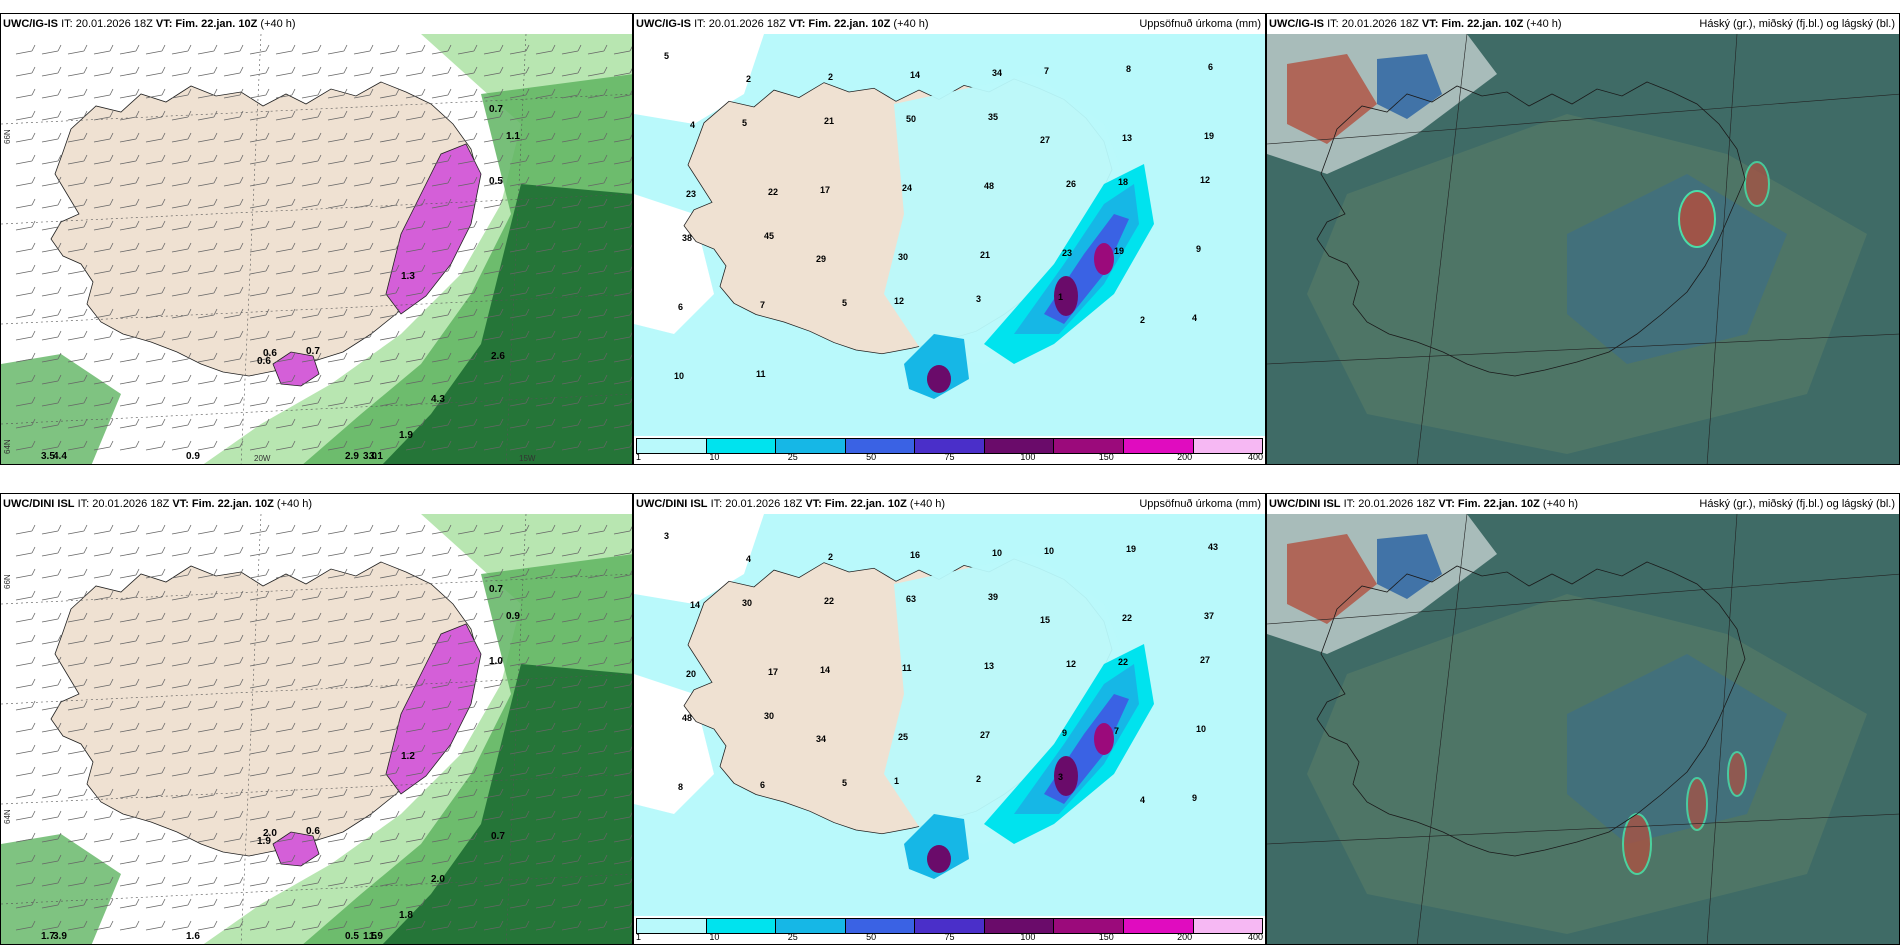 Image resolution: width=1900 pixels, height=950 pixels. What do you see at coordinates (839, 24) in the screenshot?
I see `valid-time: VT: Fim. 22.jan. 10Z` at bounding box center [839, 24].